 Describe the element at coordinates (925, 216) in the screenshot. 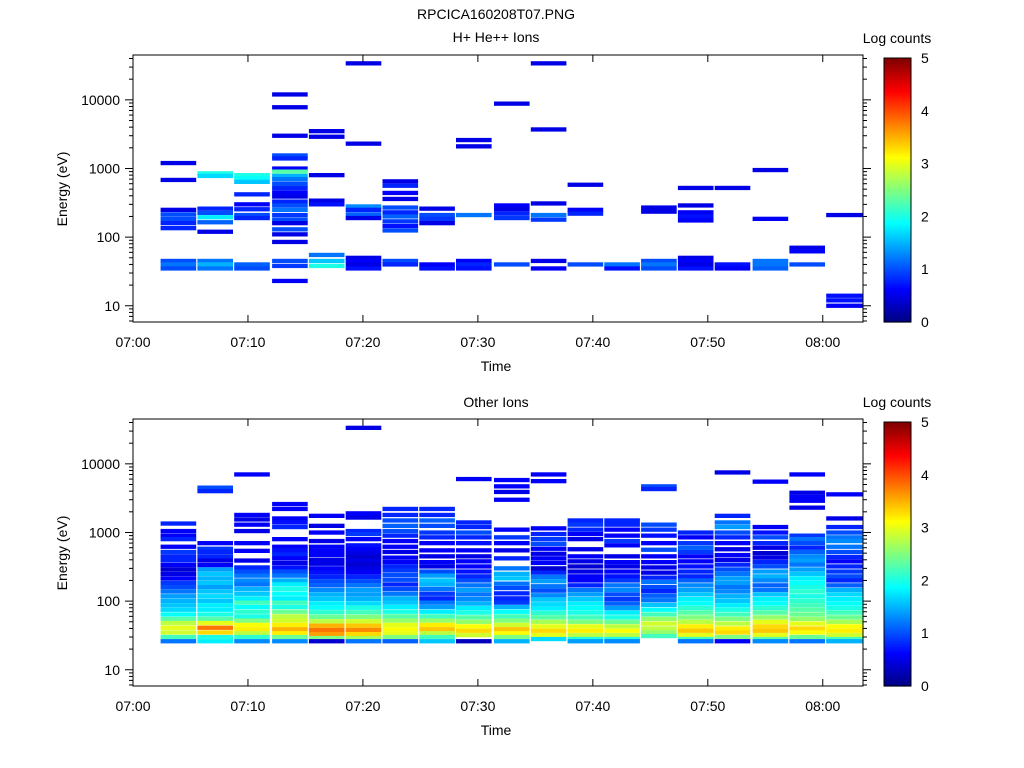

I see `colorbar-tick-label: 2` at that location.